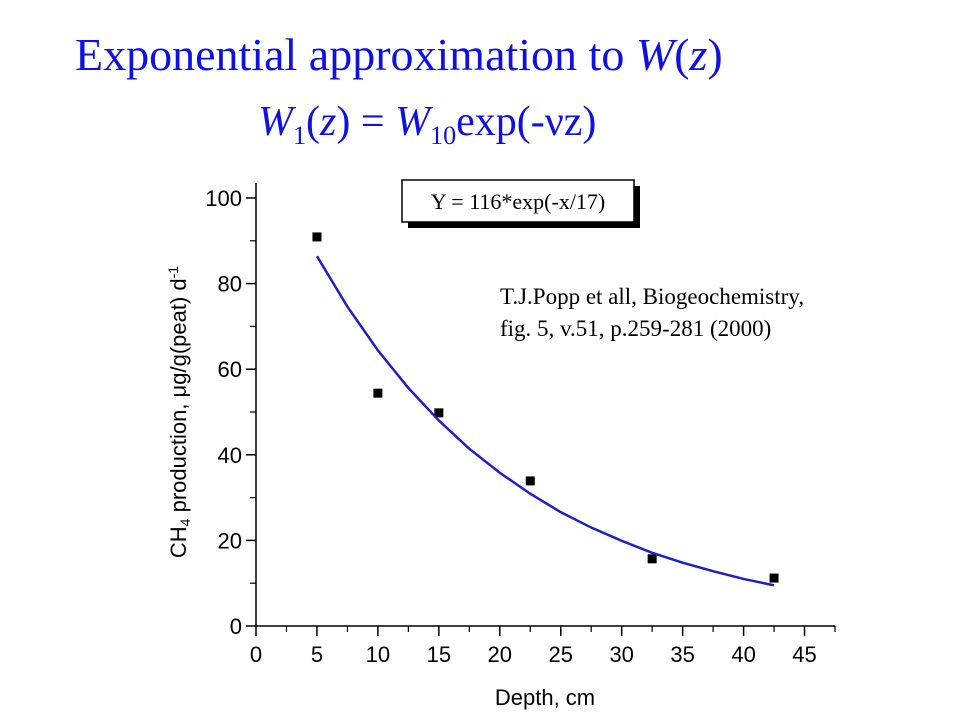 The image size is (960, 720). I want to click on annotation: fig. 5, v.51, p.259-281 (2000), so click(635, 328).